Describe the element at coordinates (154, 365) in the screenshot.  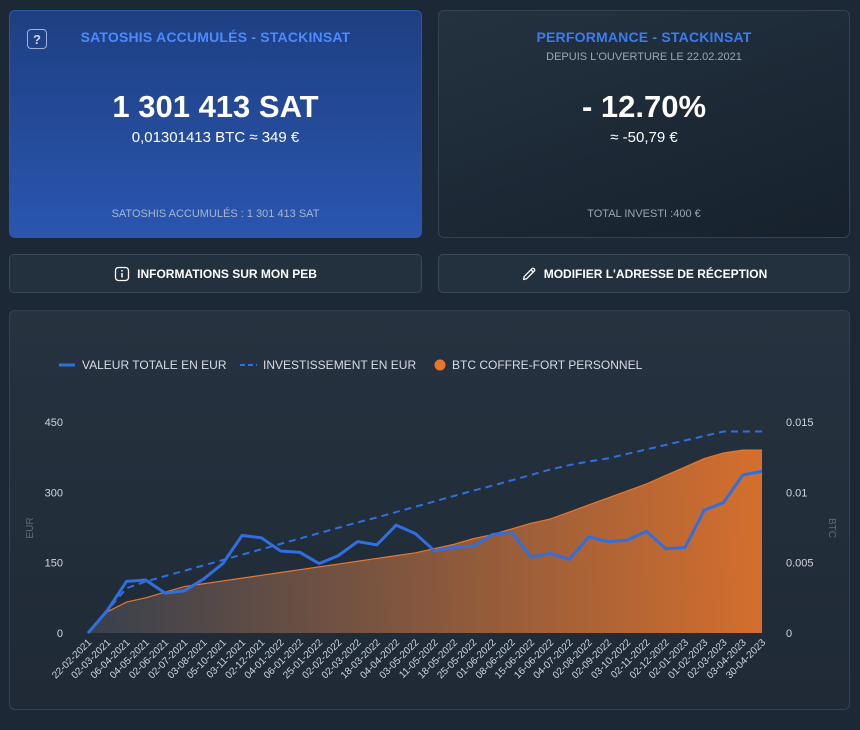
I see `legend-total-value-label: VALEUR TOTALE EN EUR` at that location.